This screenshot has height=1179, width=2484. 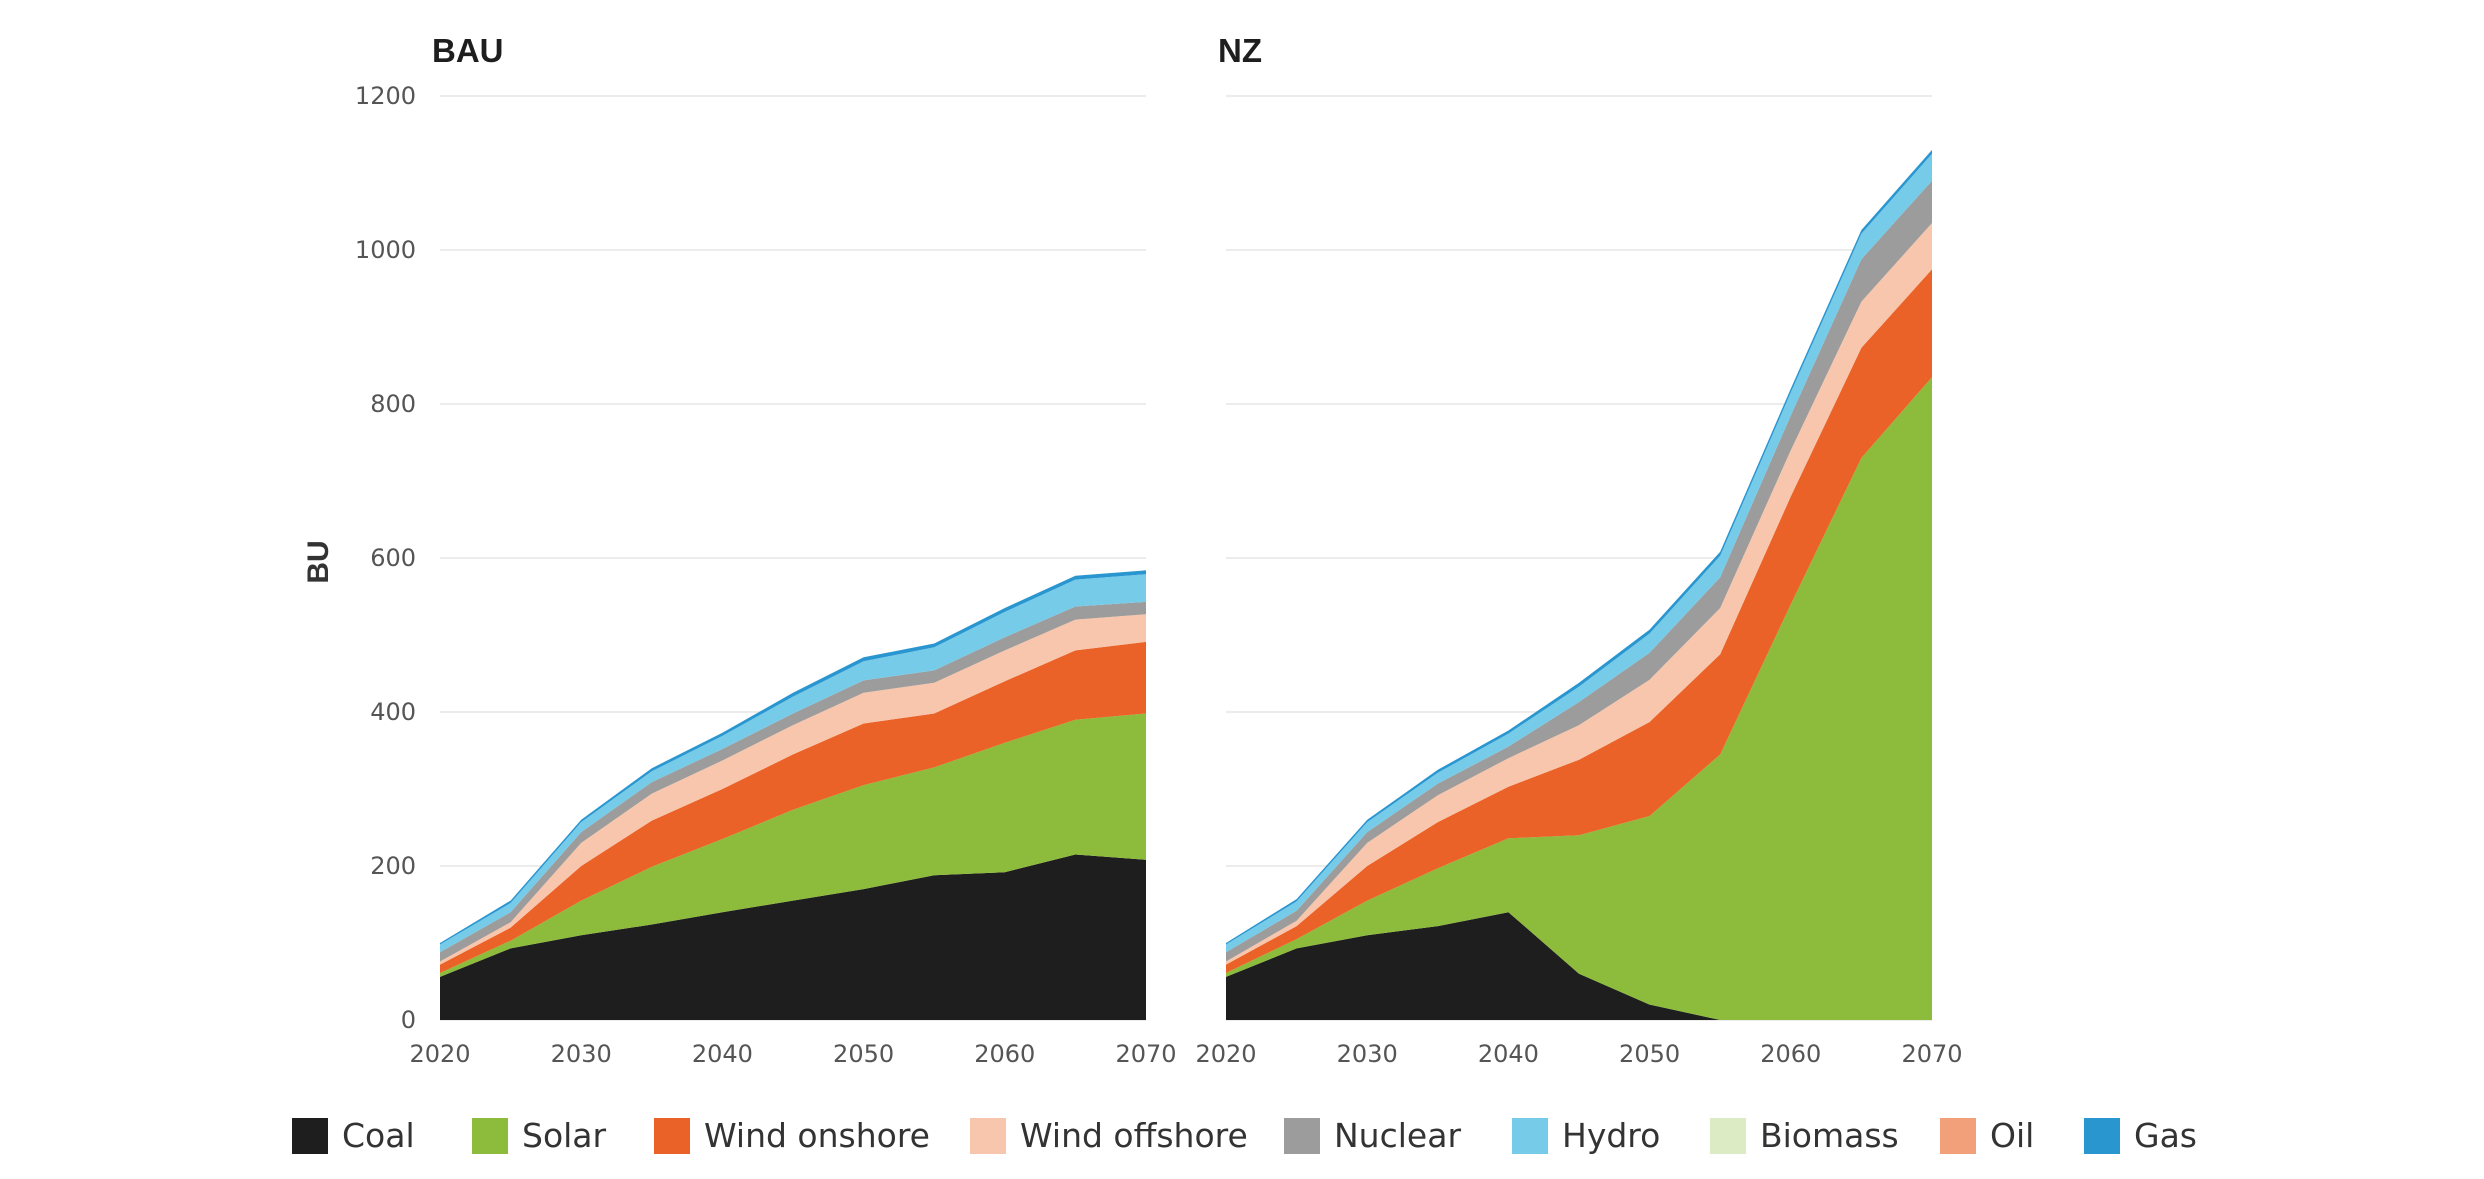 I want to click on y-tick-label: 600, so click(x=393, y=558).